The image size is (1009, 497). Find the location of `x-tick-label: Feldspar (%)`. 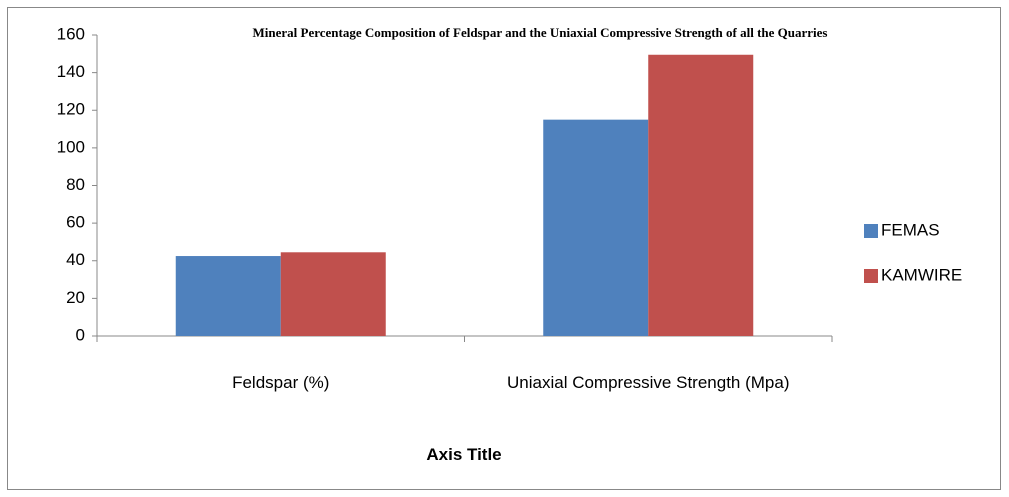

x-tick-label: Feldspar (%) is located at coordinates (281, 382).